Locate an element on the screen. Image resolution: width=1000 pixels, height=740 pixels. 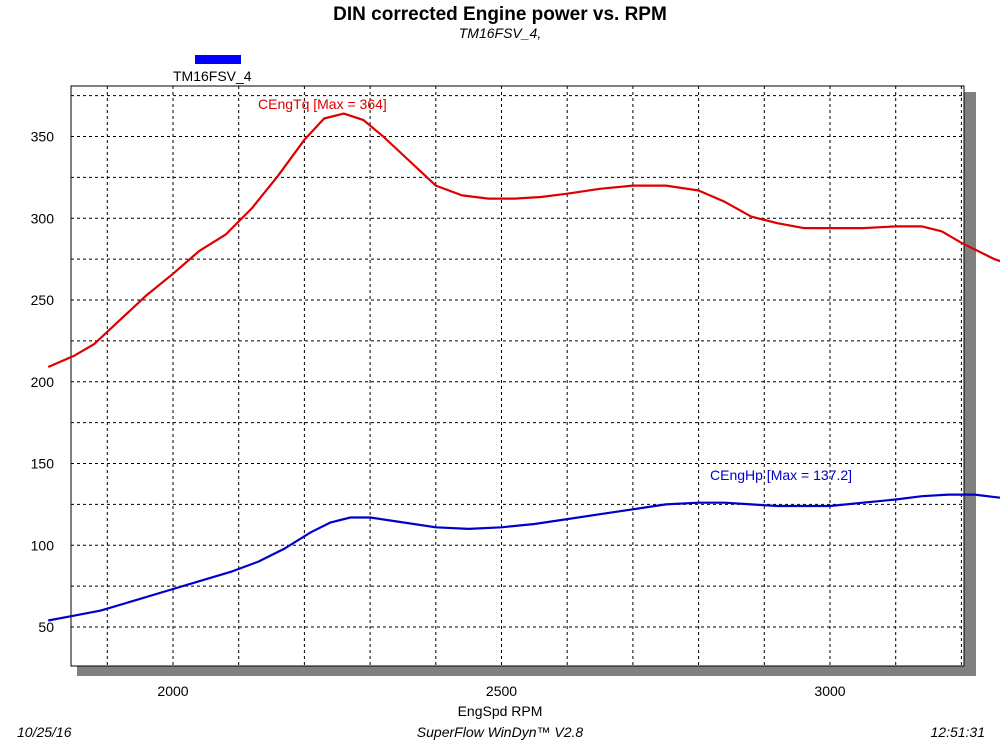
x-tick-label: 2500 is located at coordinates (501, 691).